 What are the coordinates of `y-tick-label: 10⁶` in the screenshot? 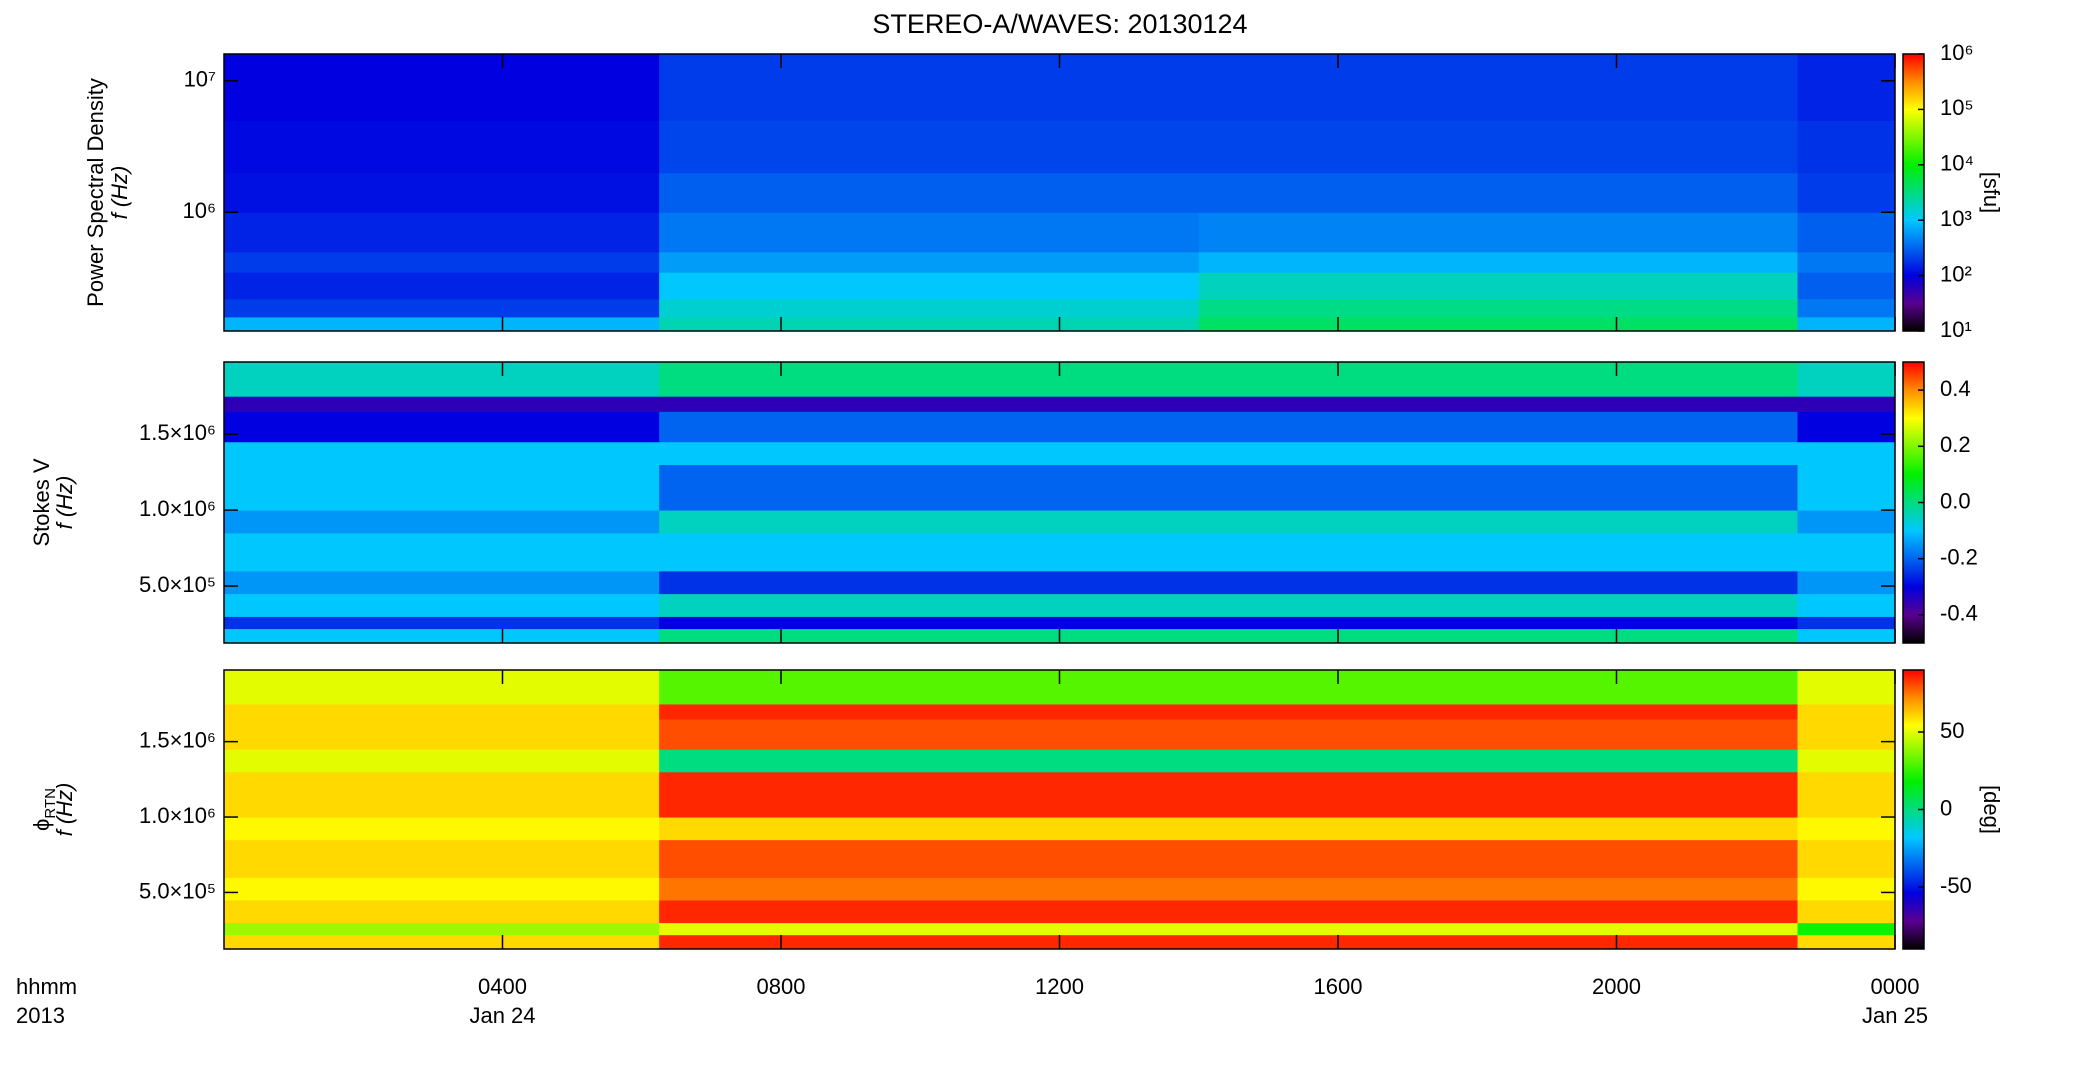 It's located at (199, 210).